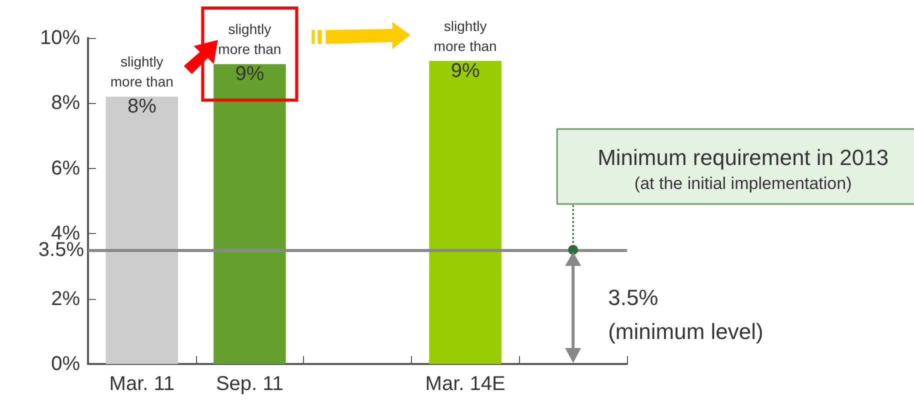  What do you see at coordinates (250, 384) in the screenshot?
I see `x-tick-label: Sep. 11` at bounding box center [250, 384].